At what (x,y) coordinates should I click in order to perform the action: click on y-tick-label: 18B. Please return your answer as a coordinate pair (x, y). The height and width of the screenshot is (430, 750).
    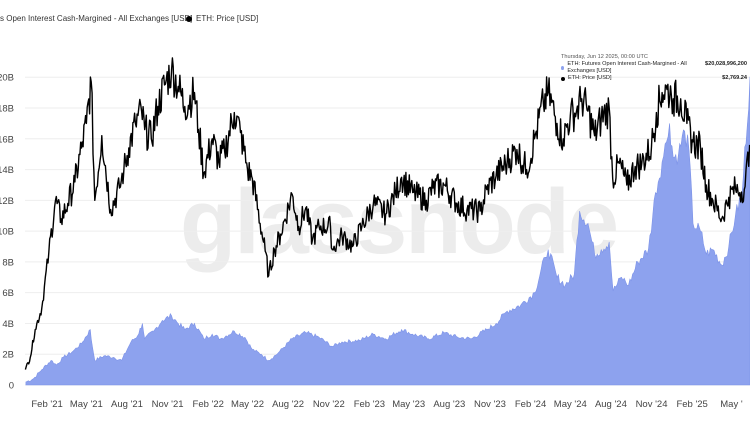
    Looking at the image, I should click on (7, 109).